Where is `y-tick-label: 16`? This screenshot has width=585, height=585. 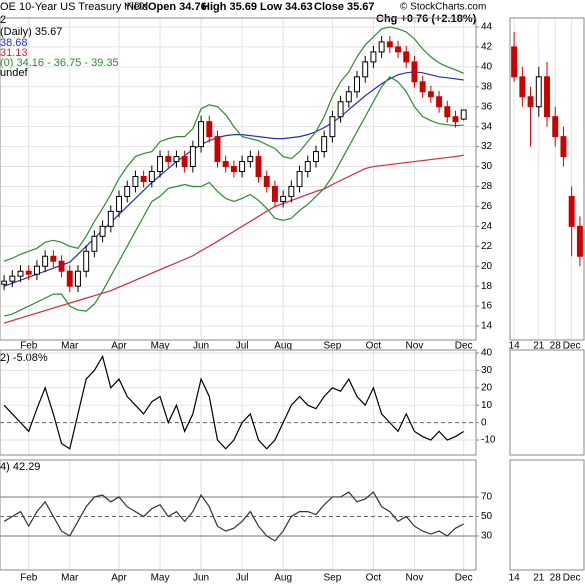 y-tick-label: 16 is located at coordinates (487, 306).